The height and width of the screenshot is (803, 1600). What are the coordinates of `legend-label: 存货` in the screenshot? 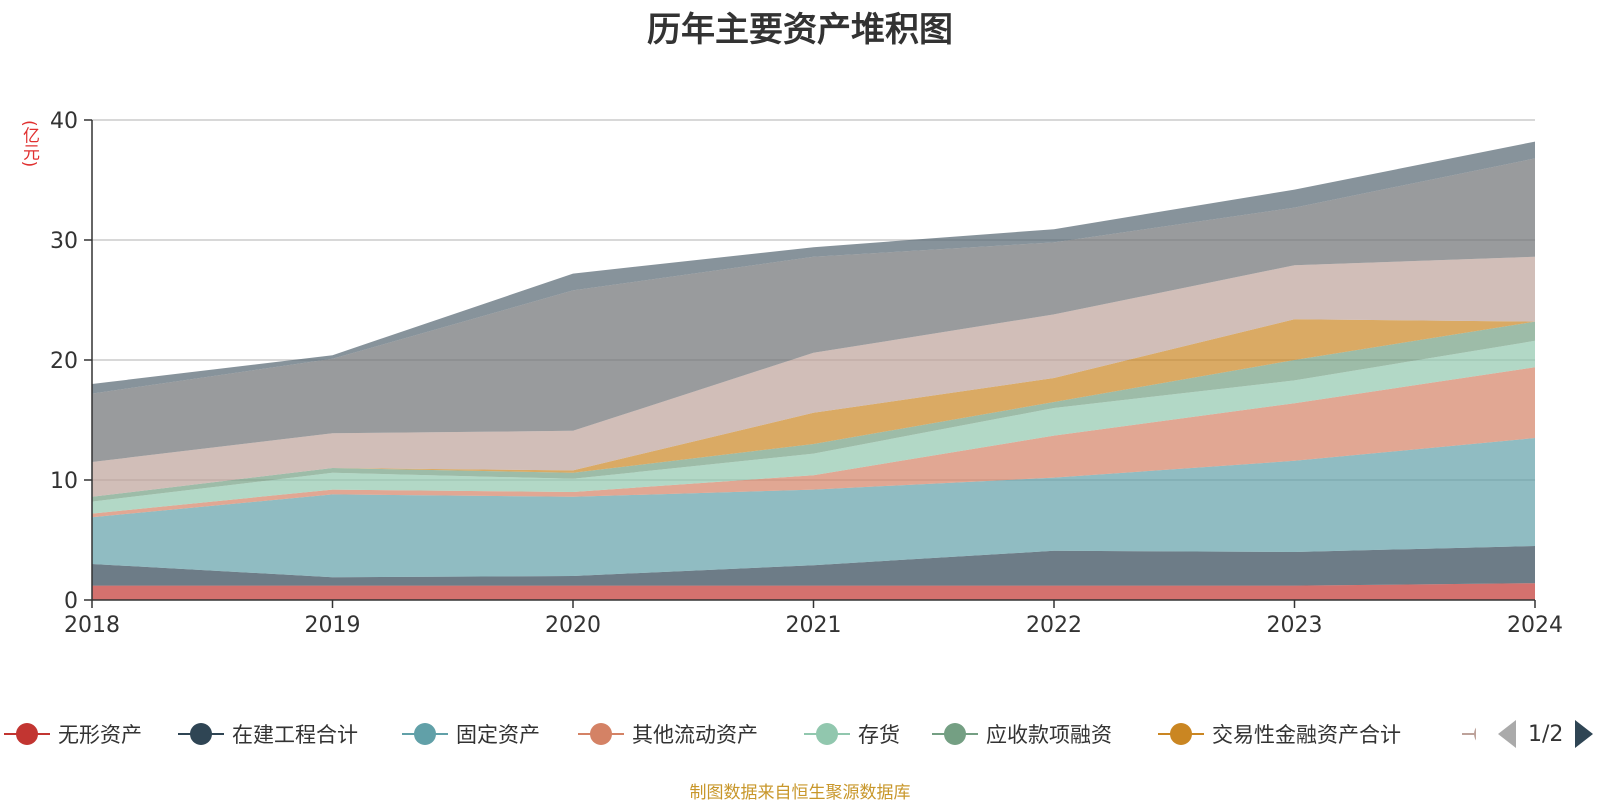 It's located at (879, 735).